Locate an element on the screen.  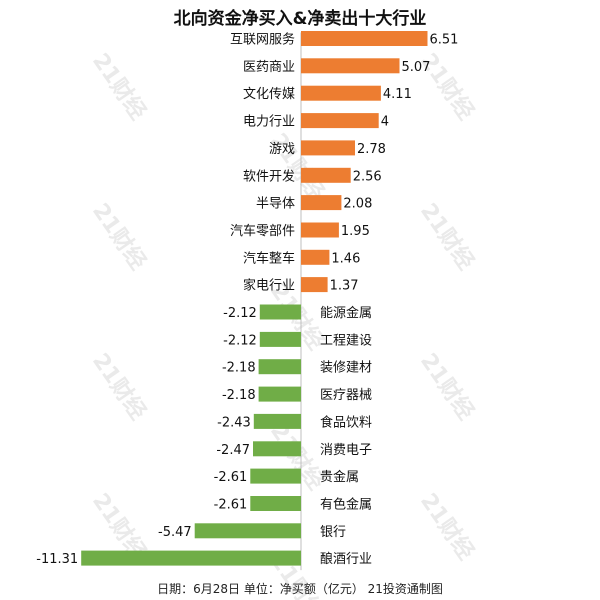
category-label: 贵金属 is located at coordinates (339, 477).